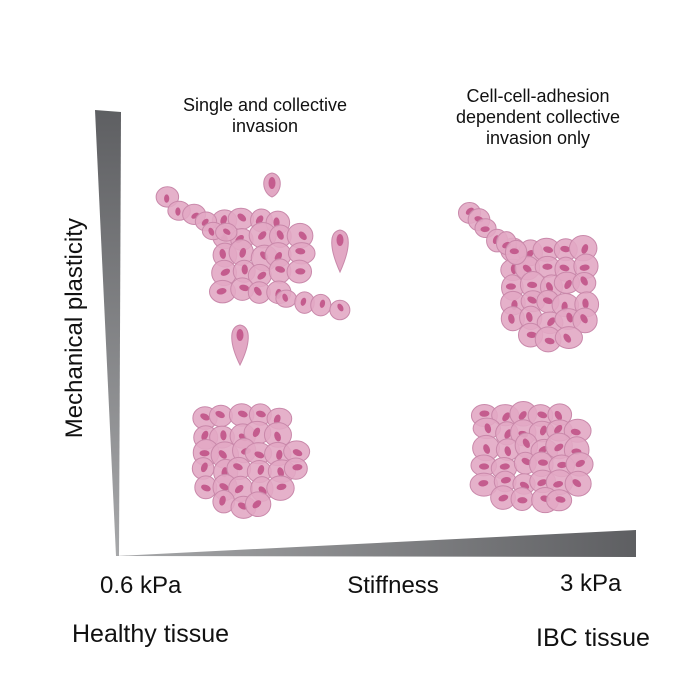 The height and width of the screenshot is (686, 686). Describe the element at coordinates (531, 457) in the screenshot. I see `cell-cluster-stiff-compact` at that location.